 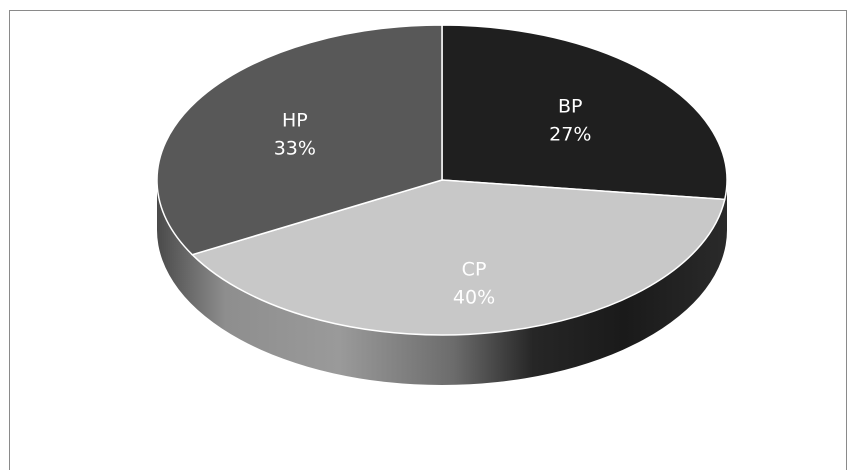 I want to click on pie-value-bp: 27%, so click(x=570, y=134).